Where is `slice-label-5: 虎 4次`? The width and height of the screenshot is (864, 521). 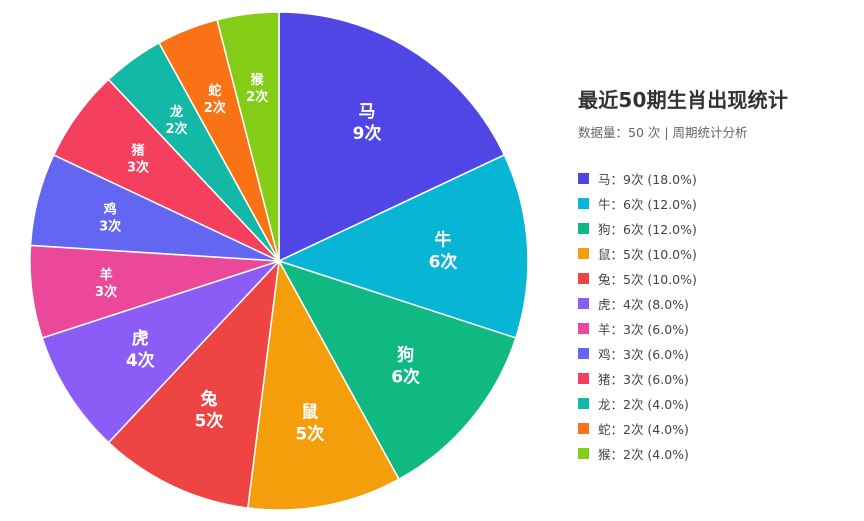
slice-label-5: 虎 4次 is located at coordinates (140, 350).